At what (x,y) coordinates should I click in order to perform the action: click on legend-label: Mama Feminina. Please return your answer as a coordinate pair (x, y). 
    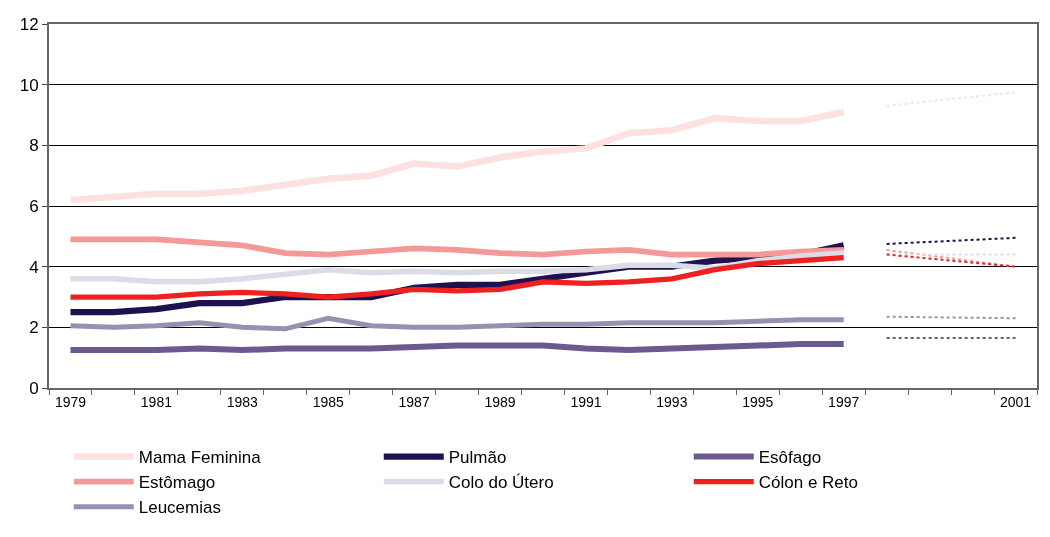
    Looking at the image, I should click on (200, 458).